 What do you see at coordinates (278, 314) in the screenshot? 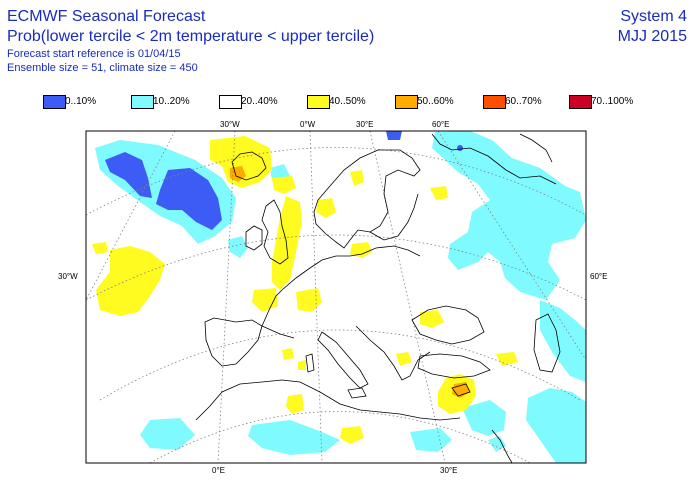
I see `france-coast` at bounding box center [278, 314].